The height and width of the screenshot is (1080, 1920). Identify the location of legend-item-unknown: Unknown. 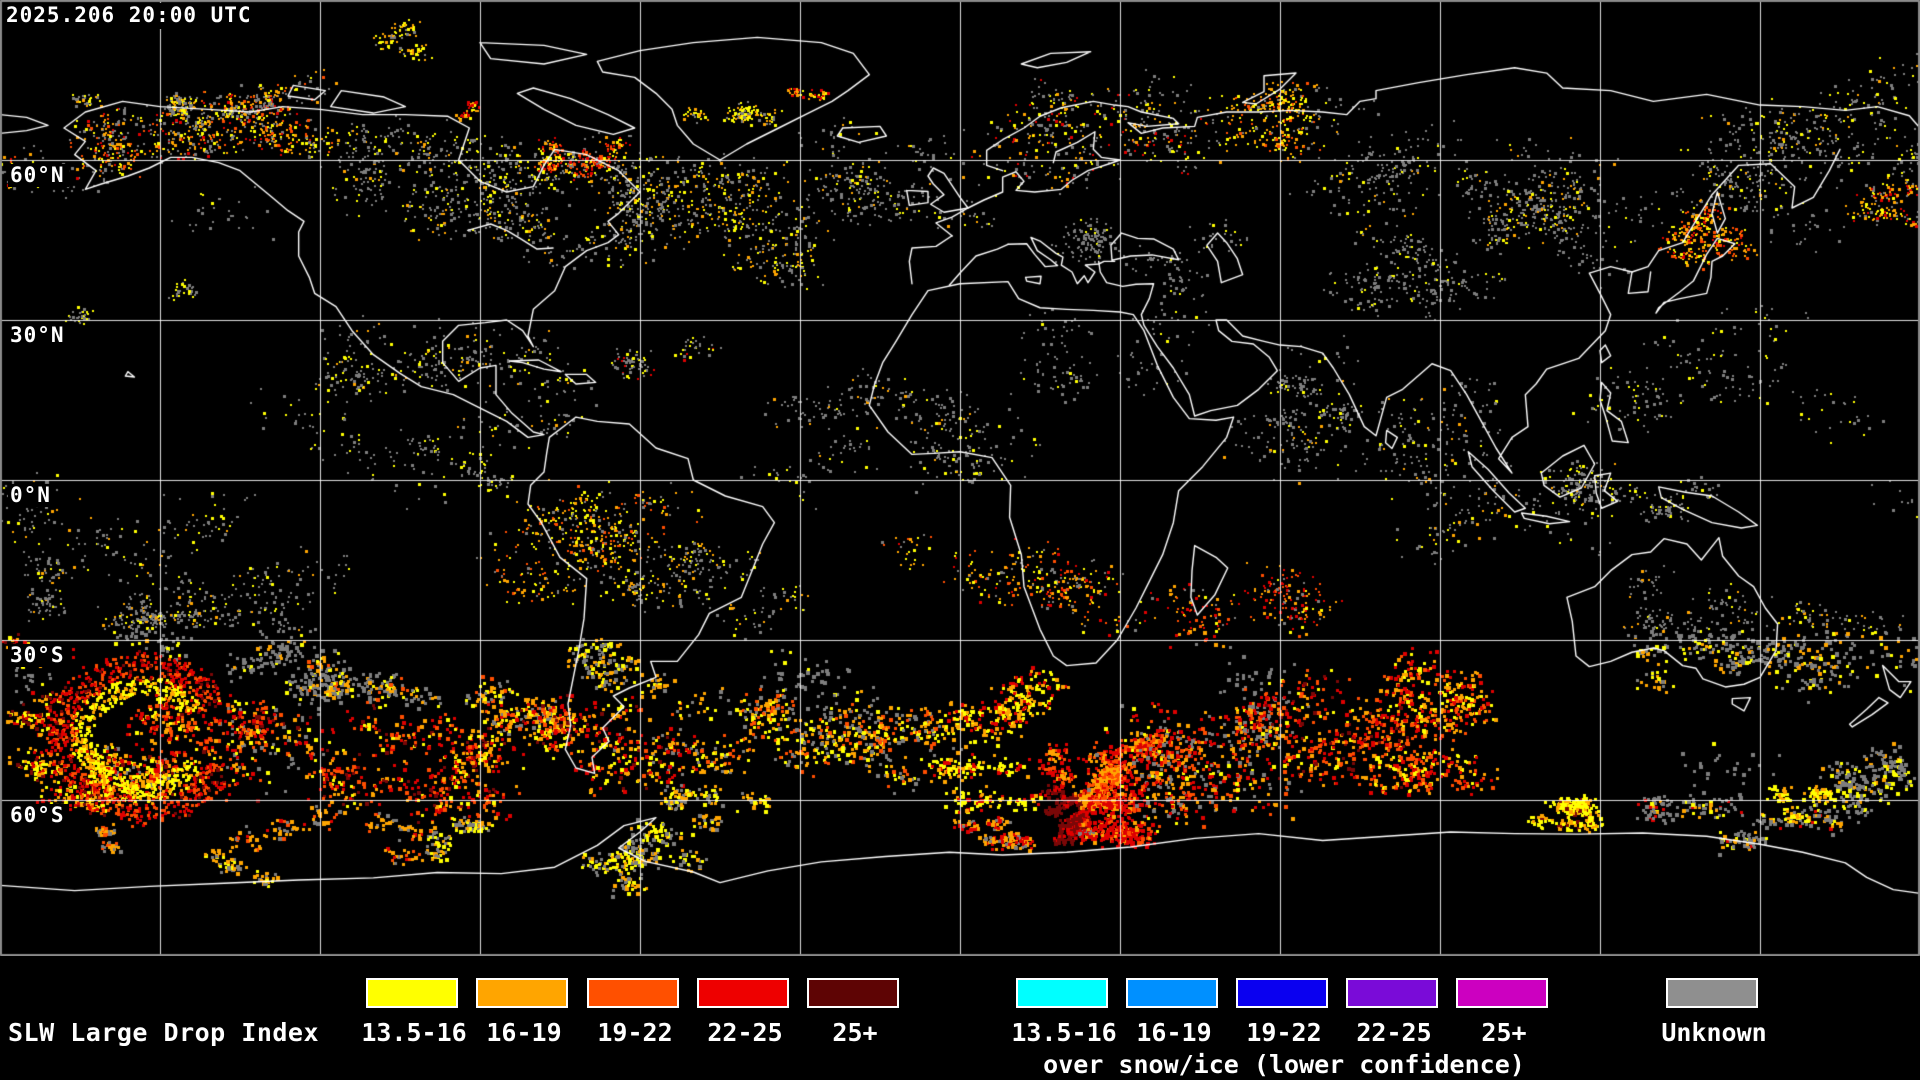
(1714, 1018).